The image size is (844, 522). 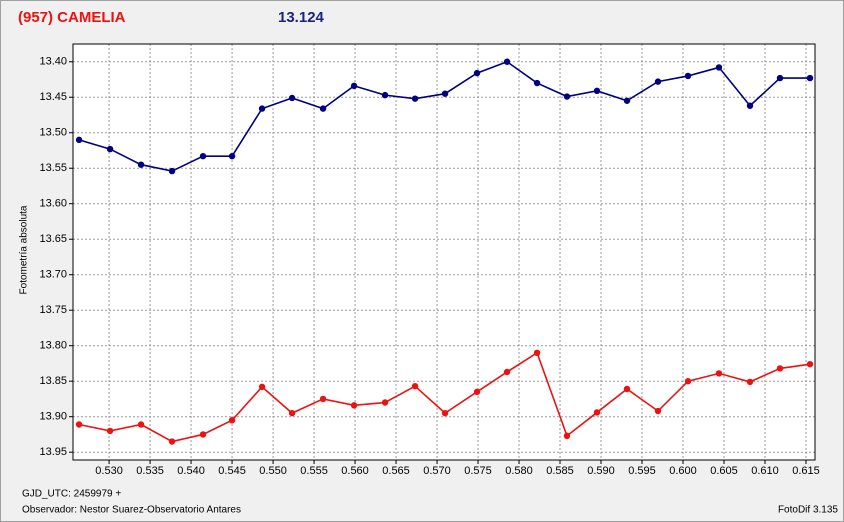 I want to click on x-tick-label: 0.595, so click(x=642, y=471).